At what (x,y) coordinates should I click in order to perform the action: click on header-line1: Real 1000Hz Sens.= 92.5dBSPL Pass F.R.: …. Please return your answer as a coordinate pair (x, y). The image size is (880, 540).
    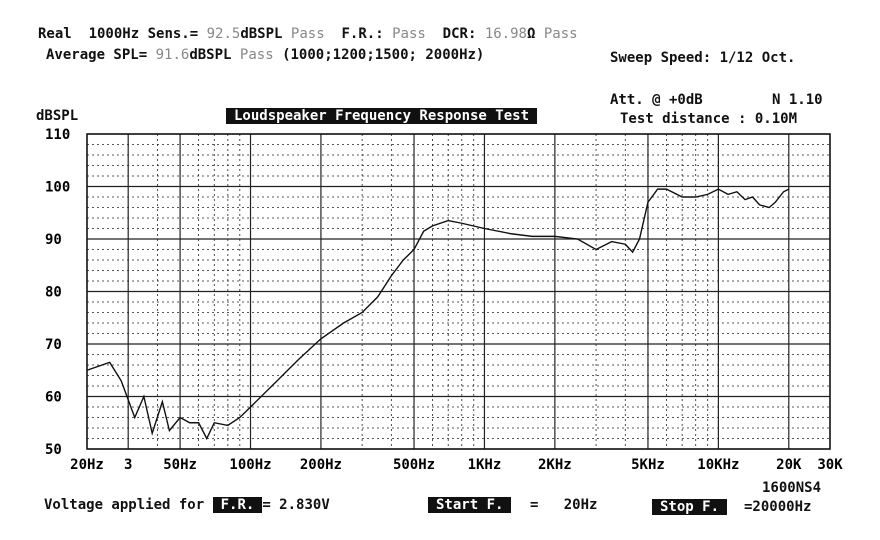
    Looking at the image, I should click on (308, 34).